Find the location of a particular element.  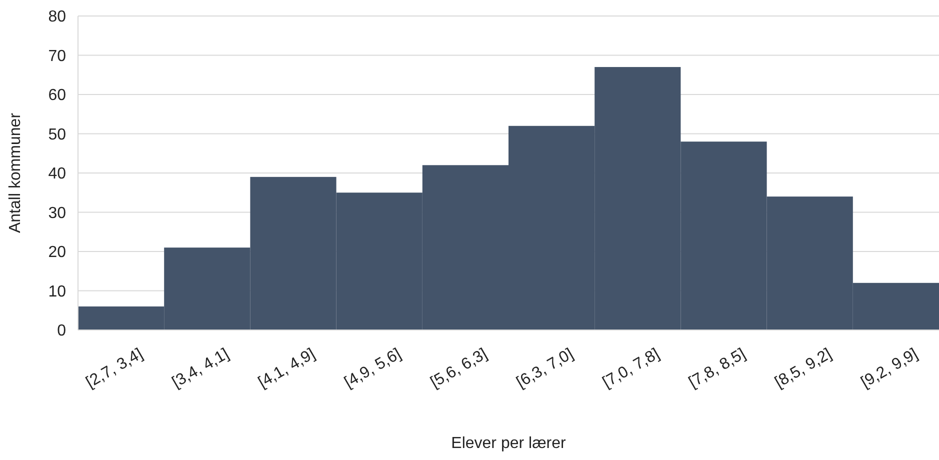

y-tick-label: 30 is located at coordinates (57, 213).